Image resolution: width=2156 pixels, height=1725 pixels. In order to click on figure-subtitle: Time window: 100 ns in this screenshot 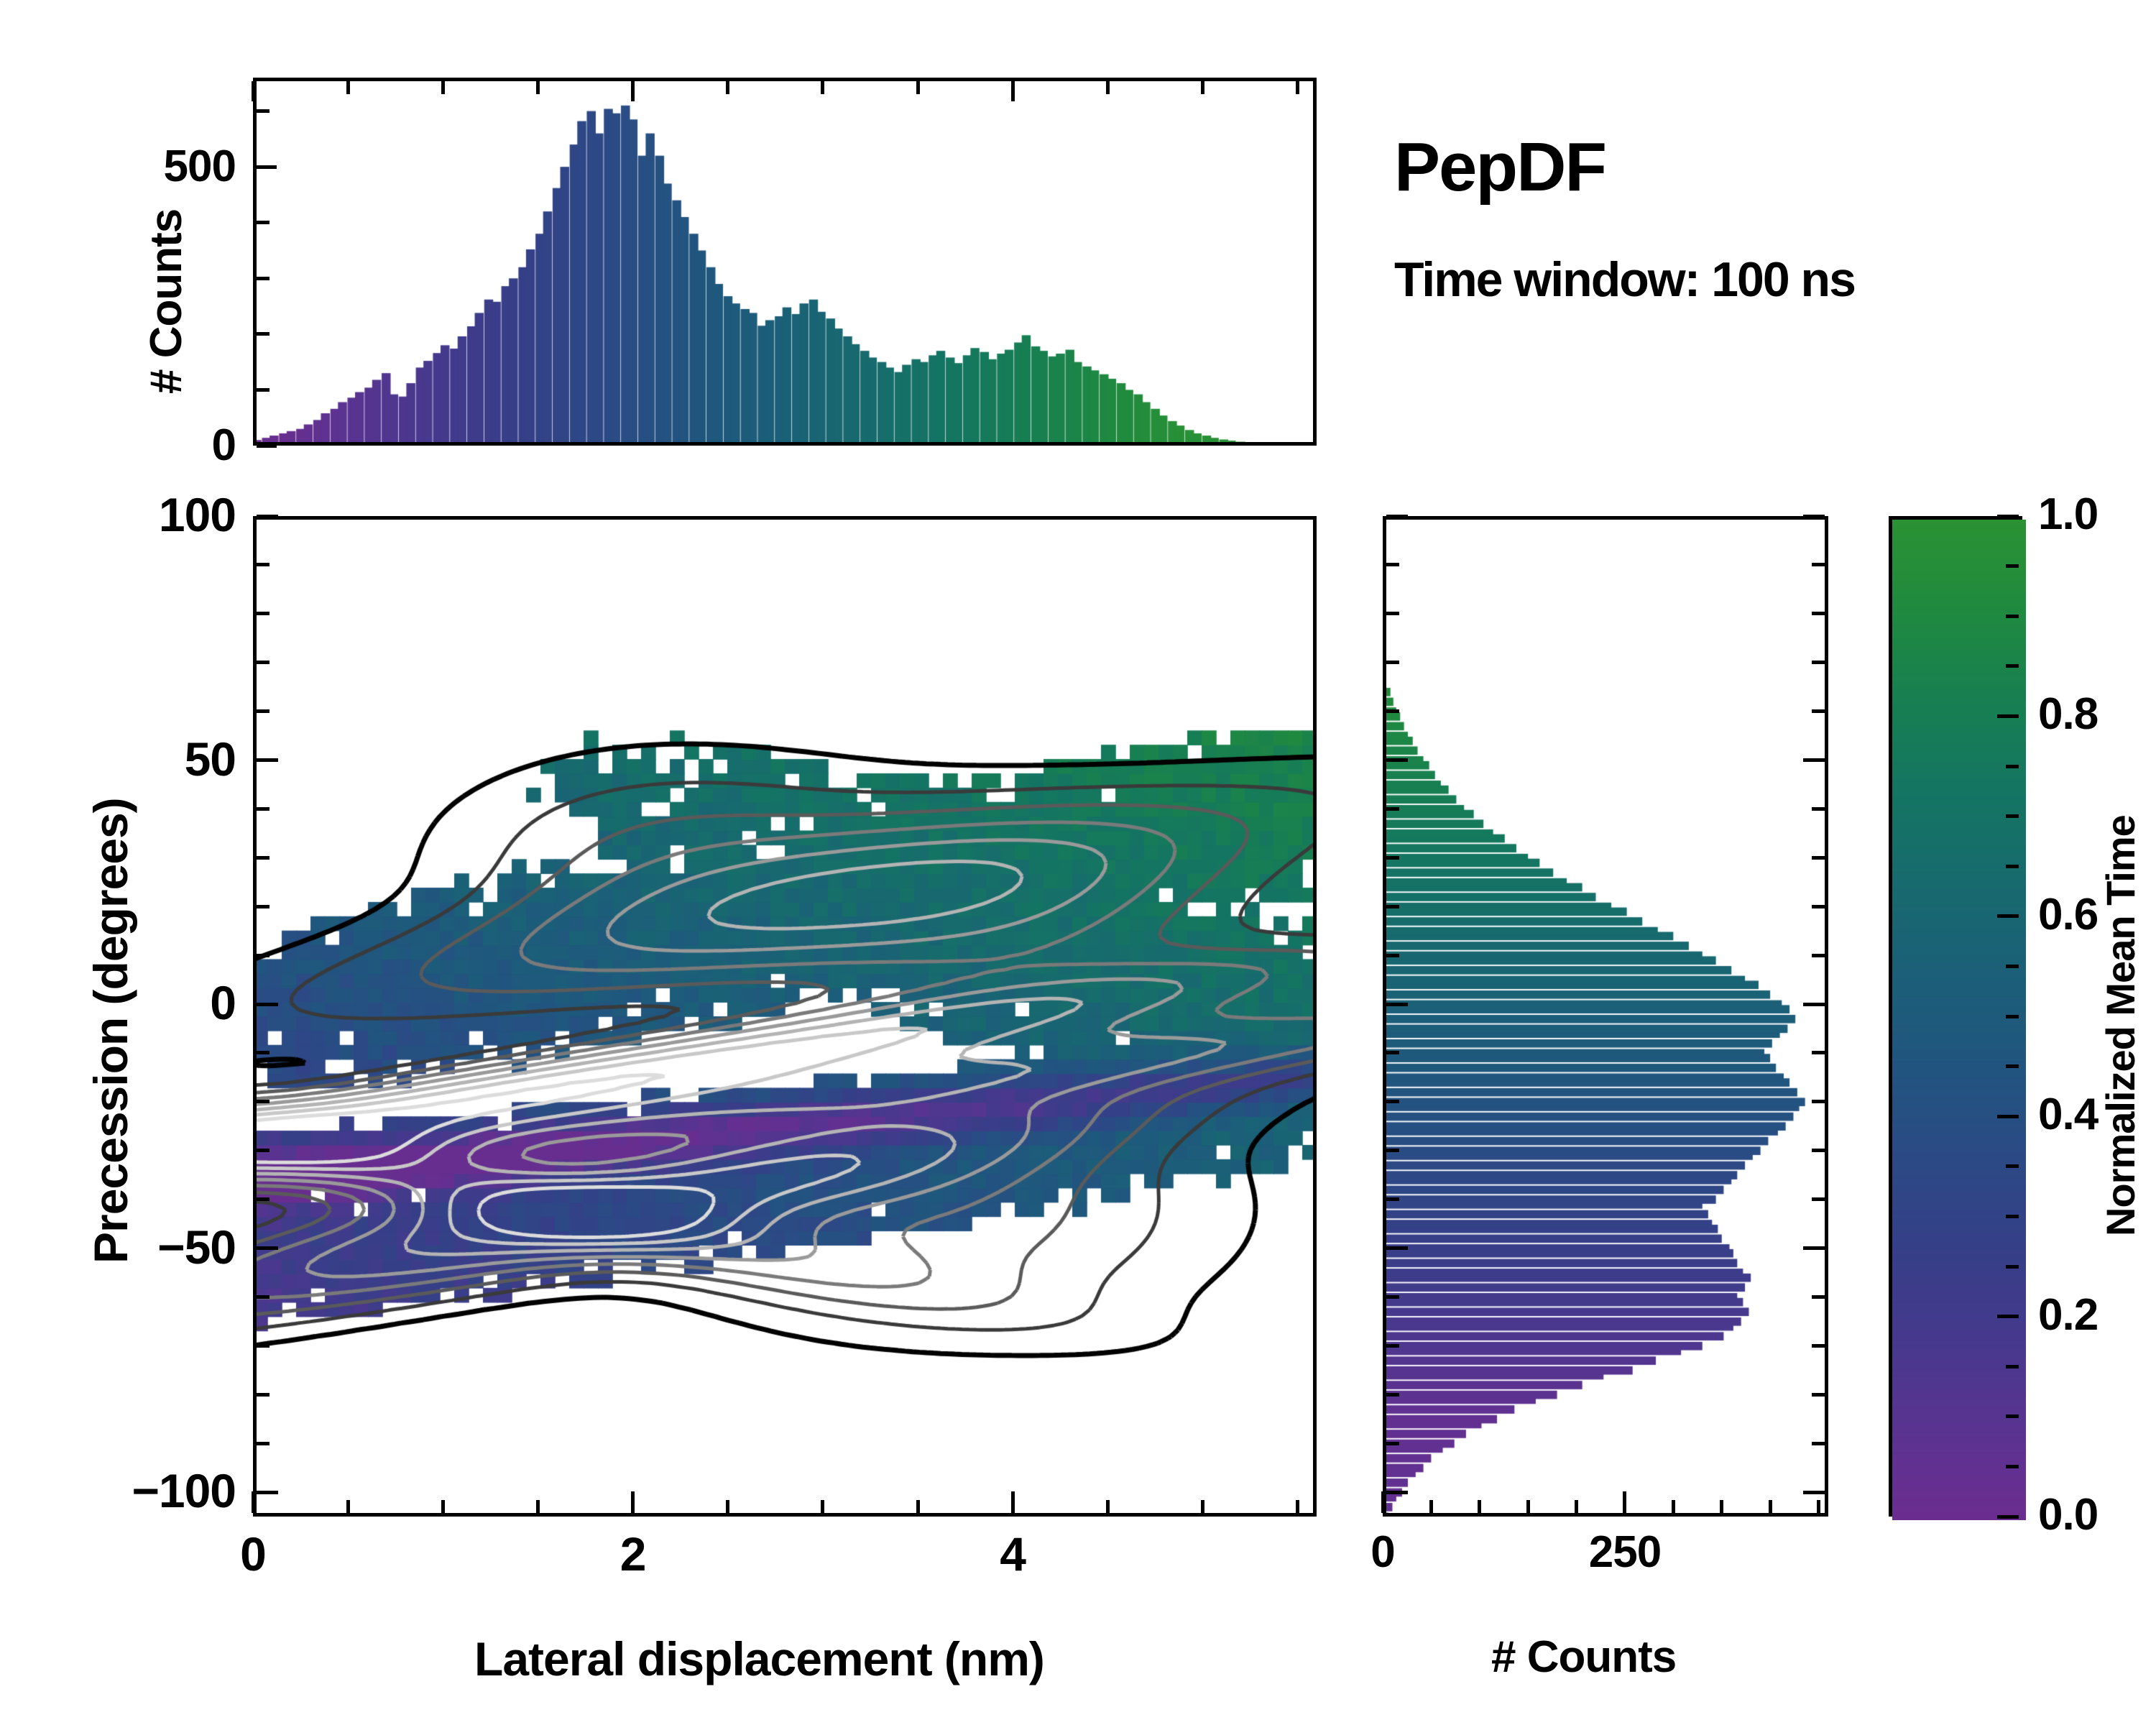, I will do `click(1625, 279)`.